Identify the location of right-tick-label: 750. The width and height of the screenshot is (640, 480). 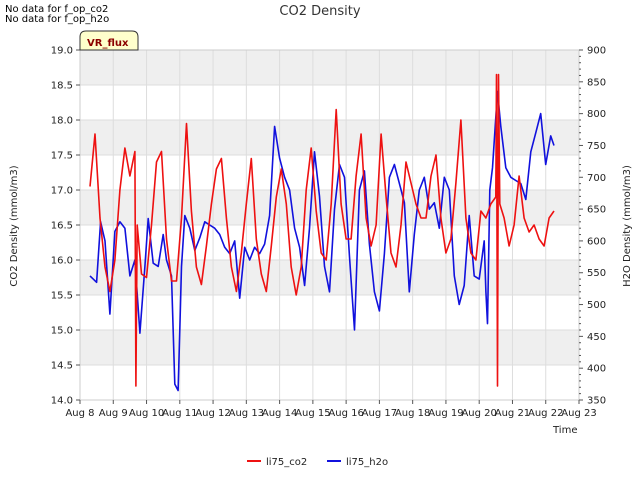
(596, 146).